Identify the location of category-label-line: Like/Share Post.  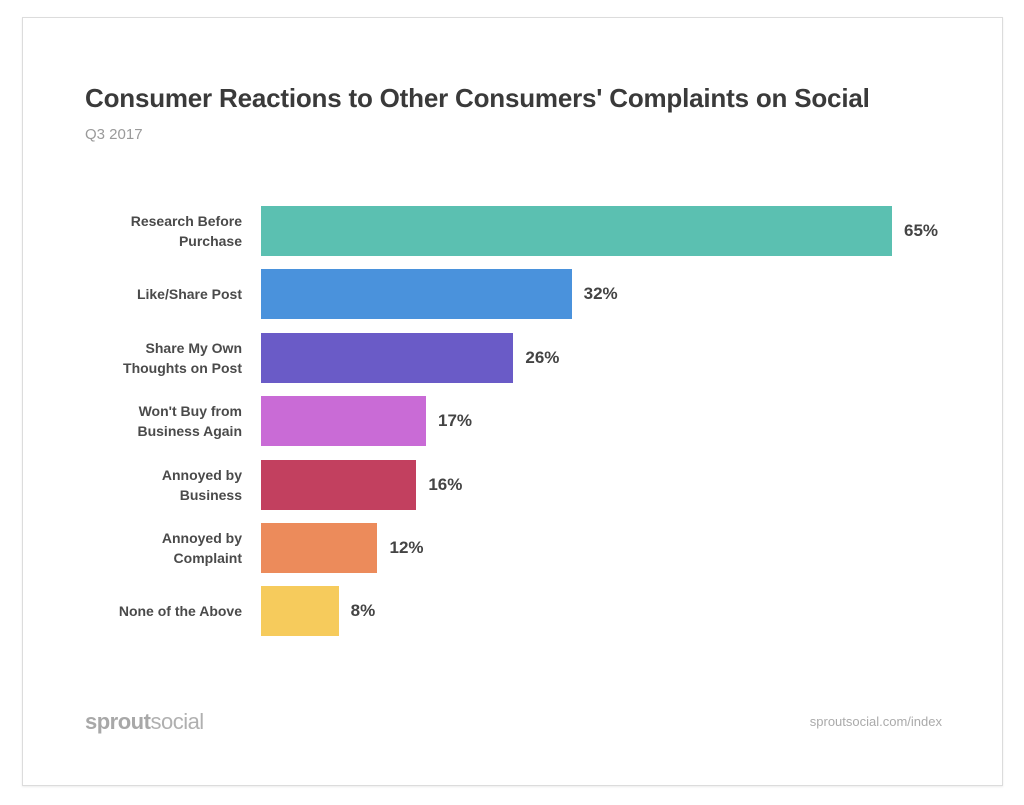
(189, 294).